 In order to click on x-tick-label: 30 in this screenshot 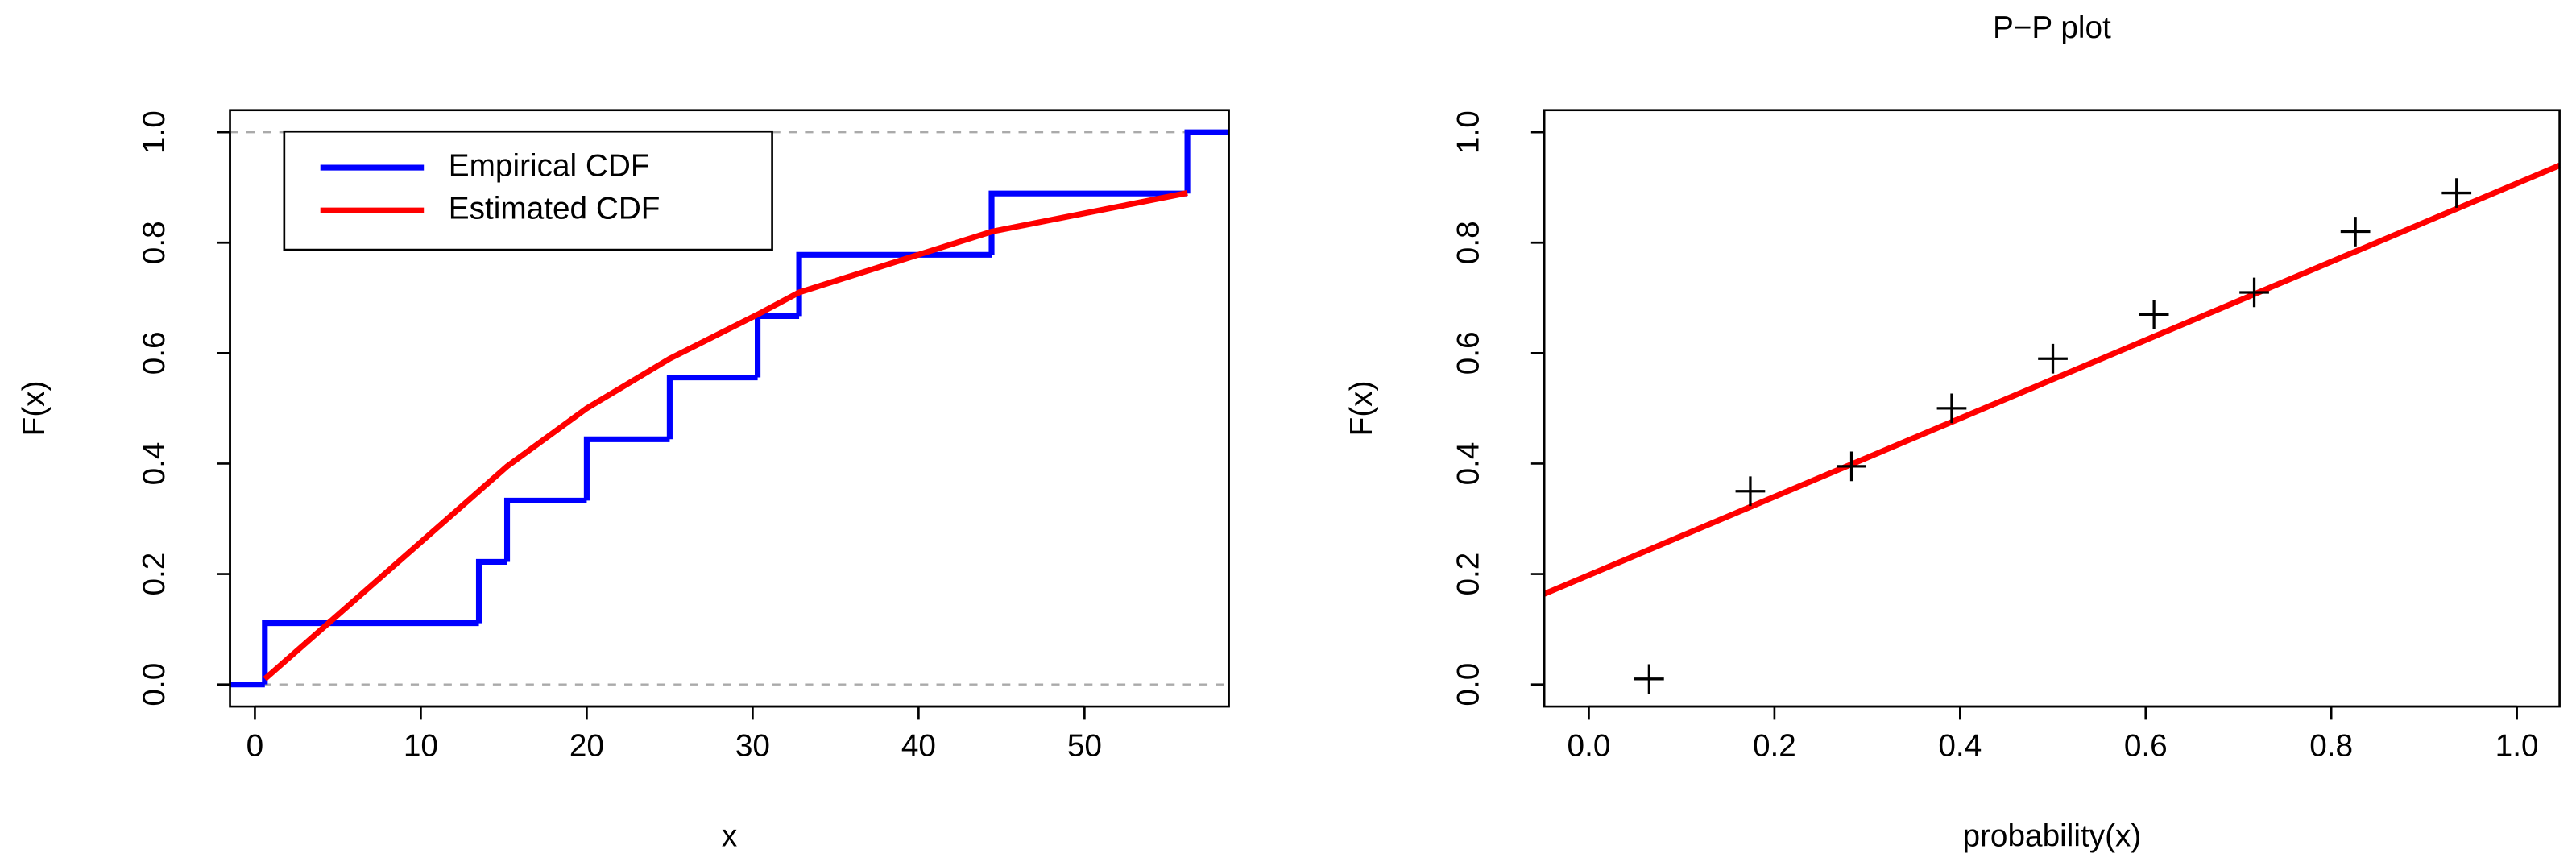, I will do `click(752, 746)`.